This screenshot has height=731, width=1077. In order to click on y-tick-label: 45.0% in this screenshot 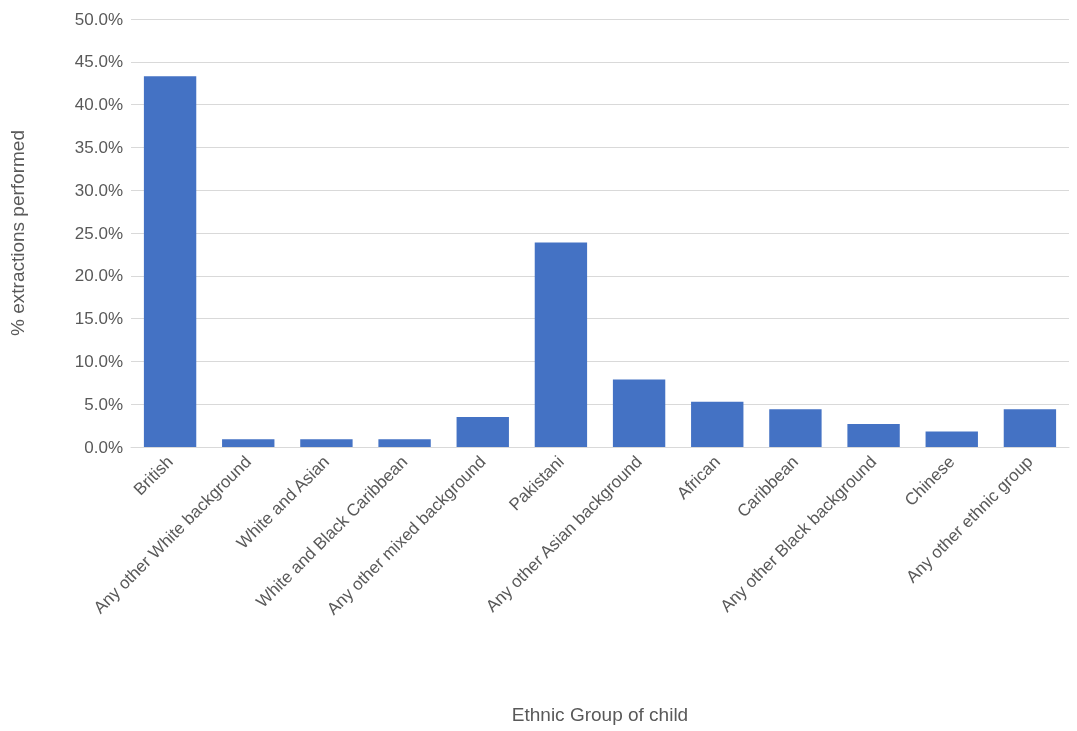, I will do `click(98, 62)`.